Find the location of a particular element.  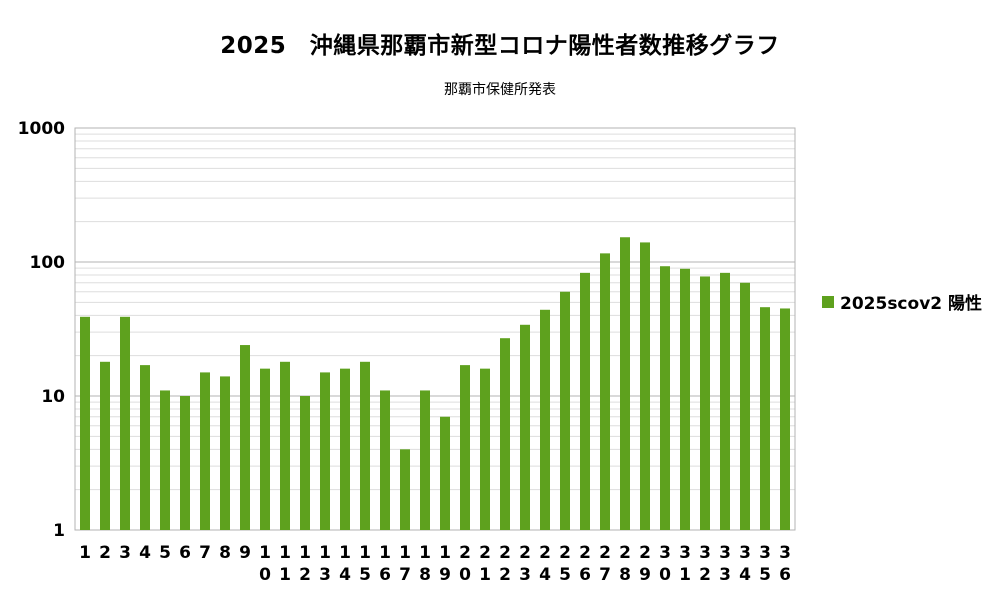

legend-swatch is located at coordinates (828, 301).